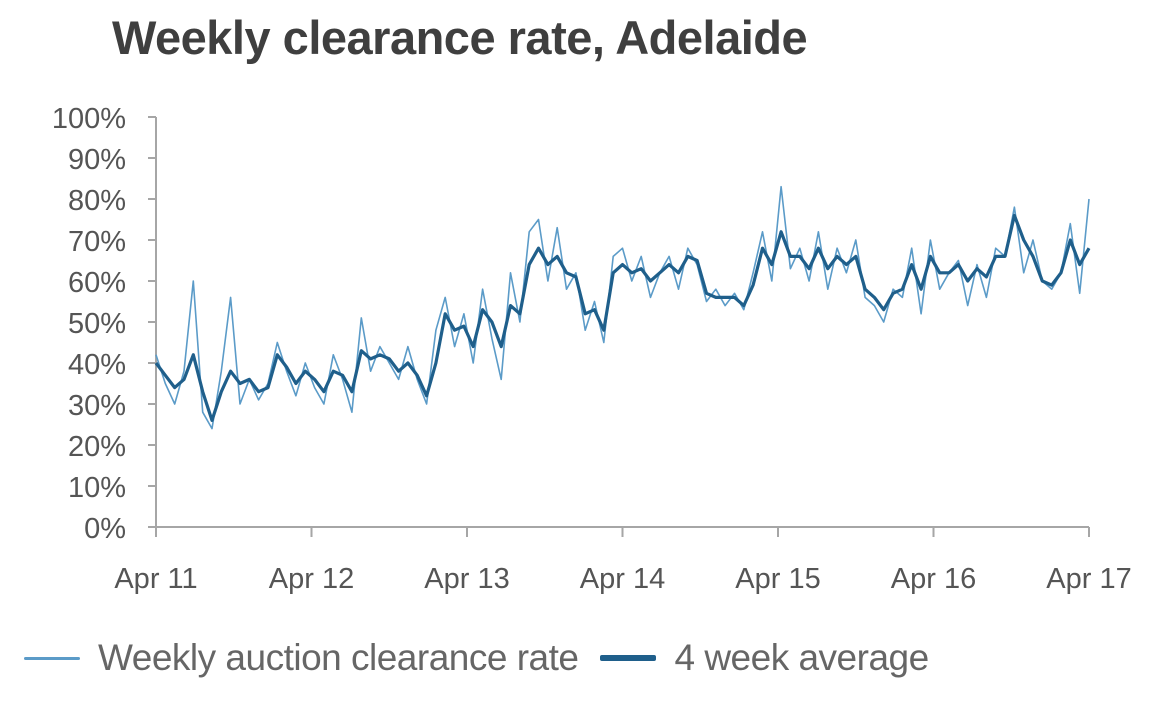  Describe the element at coordinates (97, 201) in the screenshot. I see `y-tick-label: 80%` at that location.